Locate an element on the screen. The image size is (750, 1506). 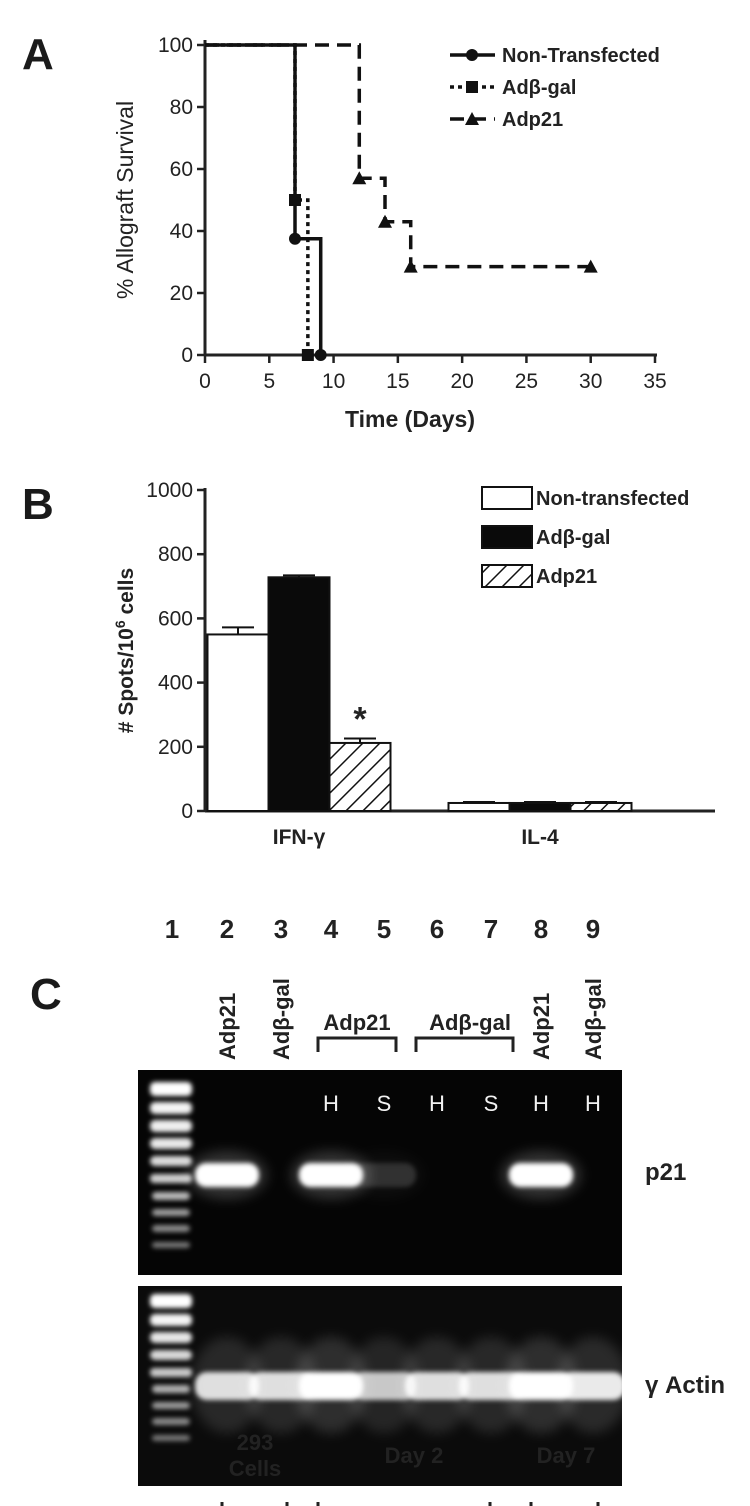
lane-number: 6 is located at coordinates (437, 929).